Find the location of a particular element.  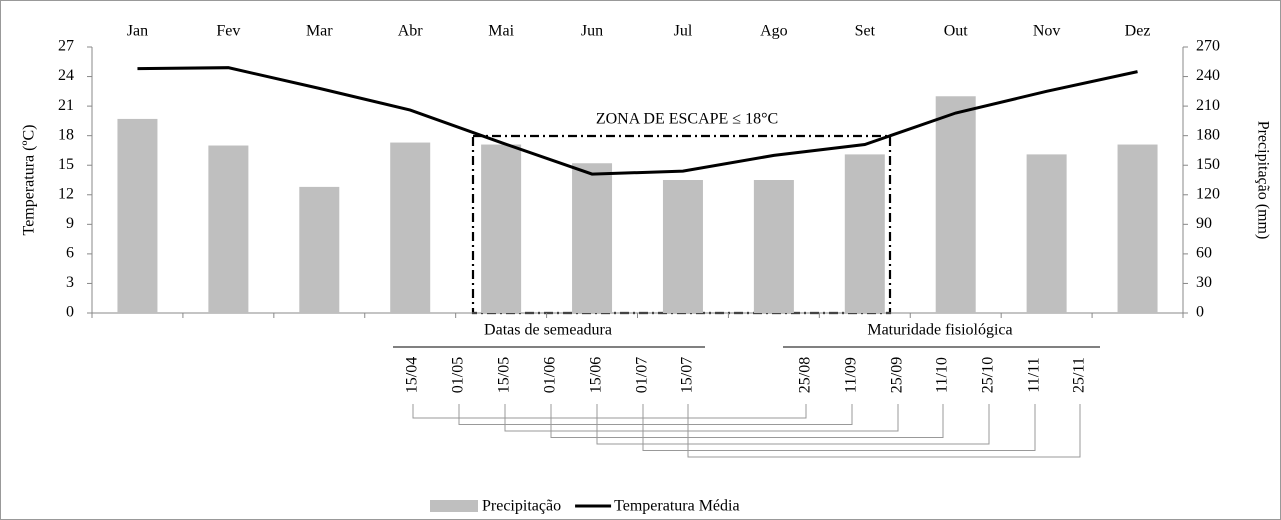

y-tick-label: 15 is located at coordinates (66, 164).